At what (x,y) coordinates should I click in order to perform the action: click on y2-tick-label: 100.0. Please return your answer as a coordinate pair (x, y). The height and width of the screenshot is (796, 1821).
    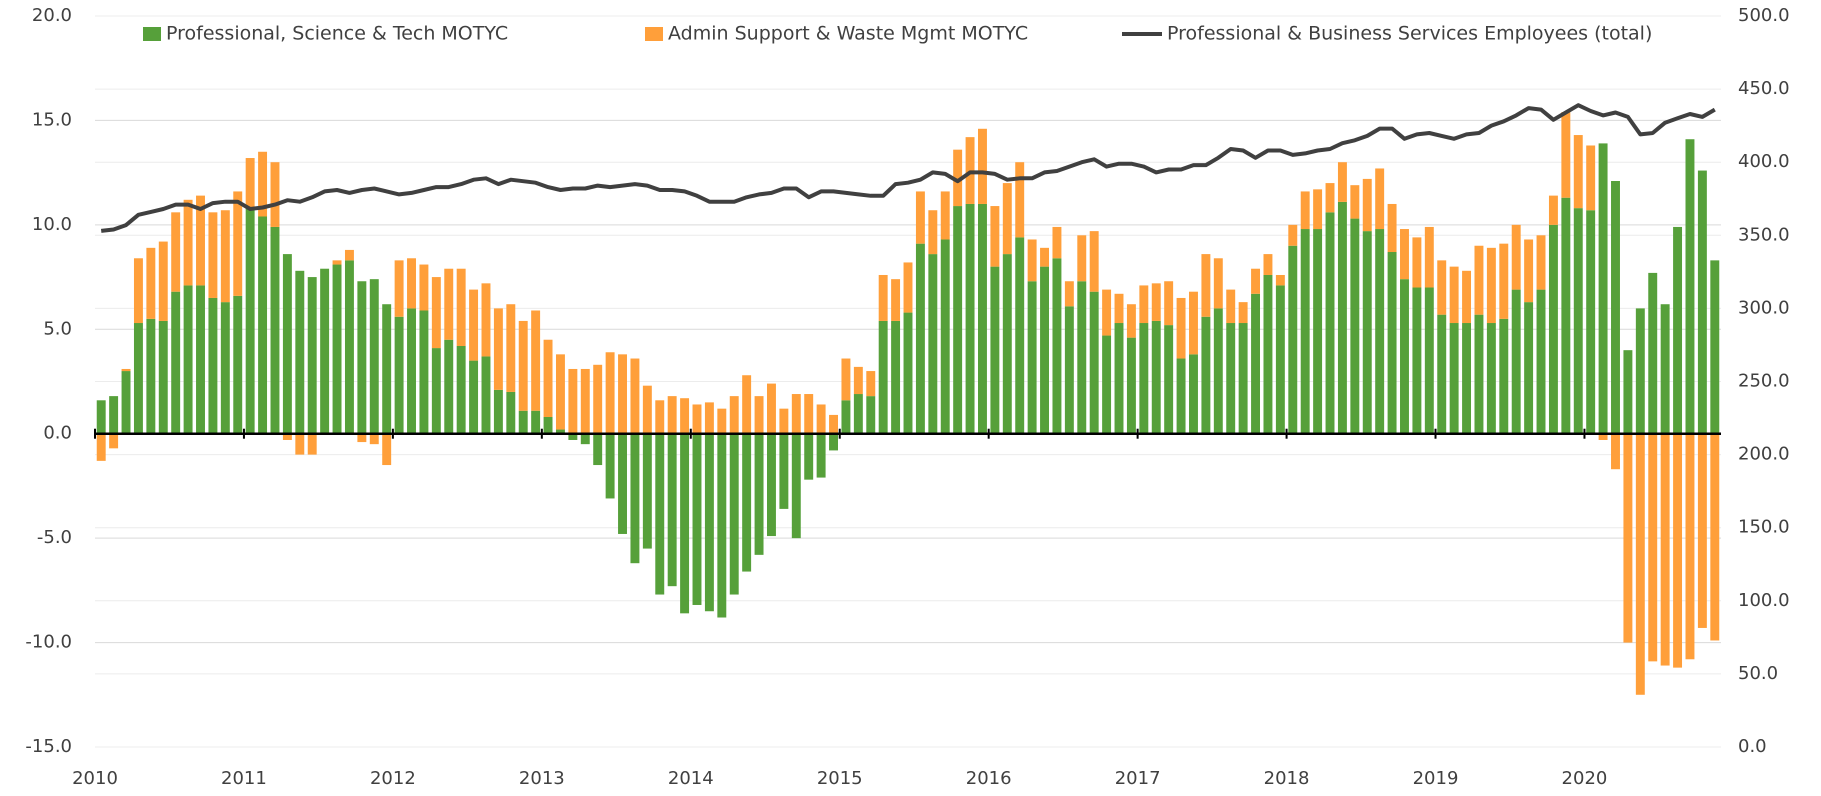
    Looking at the image, I should click on (1764, 600).